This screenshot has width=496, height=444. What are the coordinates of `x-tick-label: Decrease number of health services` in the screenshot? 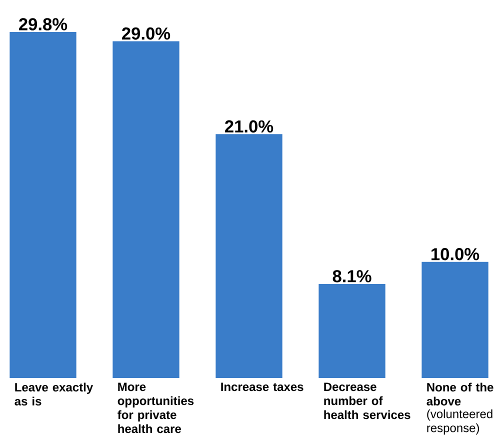 It's located at (367, 401).